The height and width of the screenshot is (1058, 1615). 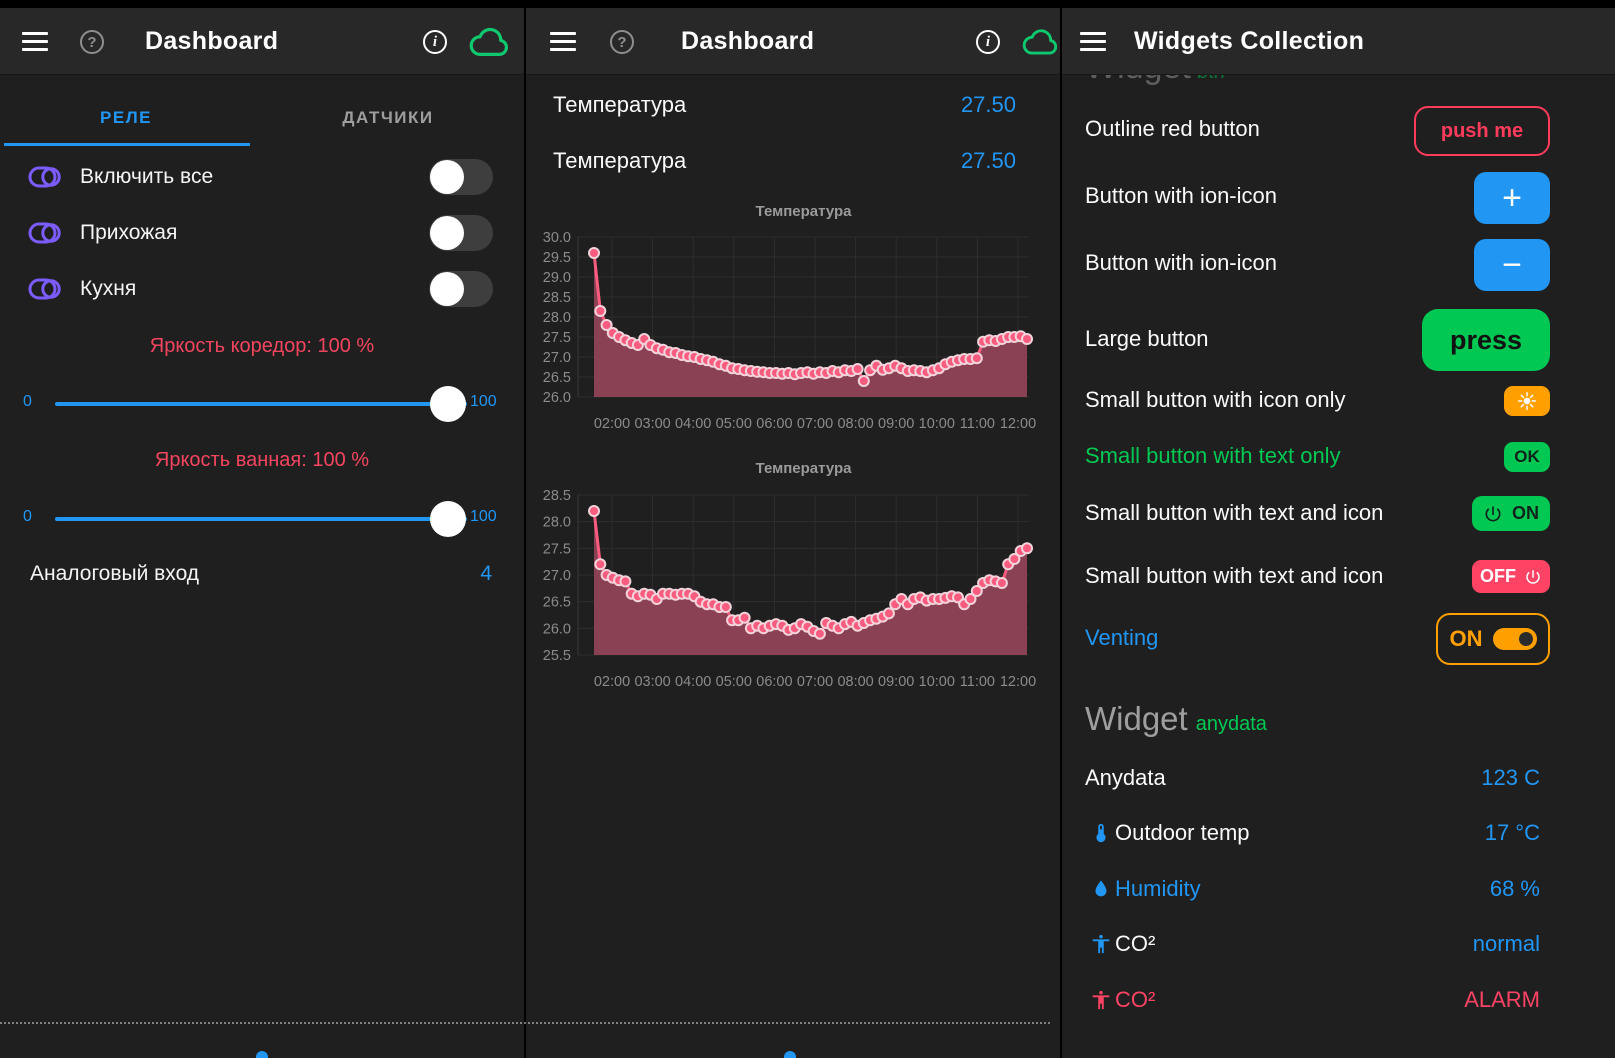 What do you see at coordinates (1101, 888) in the screenshot?
I see `droplet-icon` at bounding box center [1101, 888].